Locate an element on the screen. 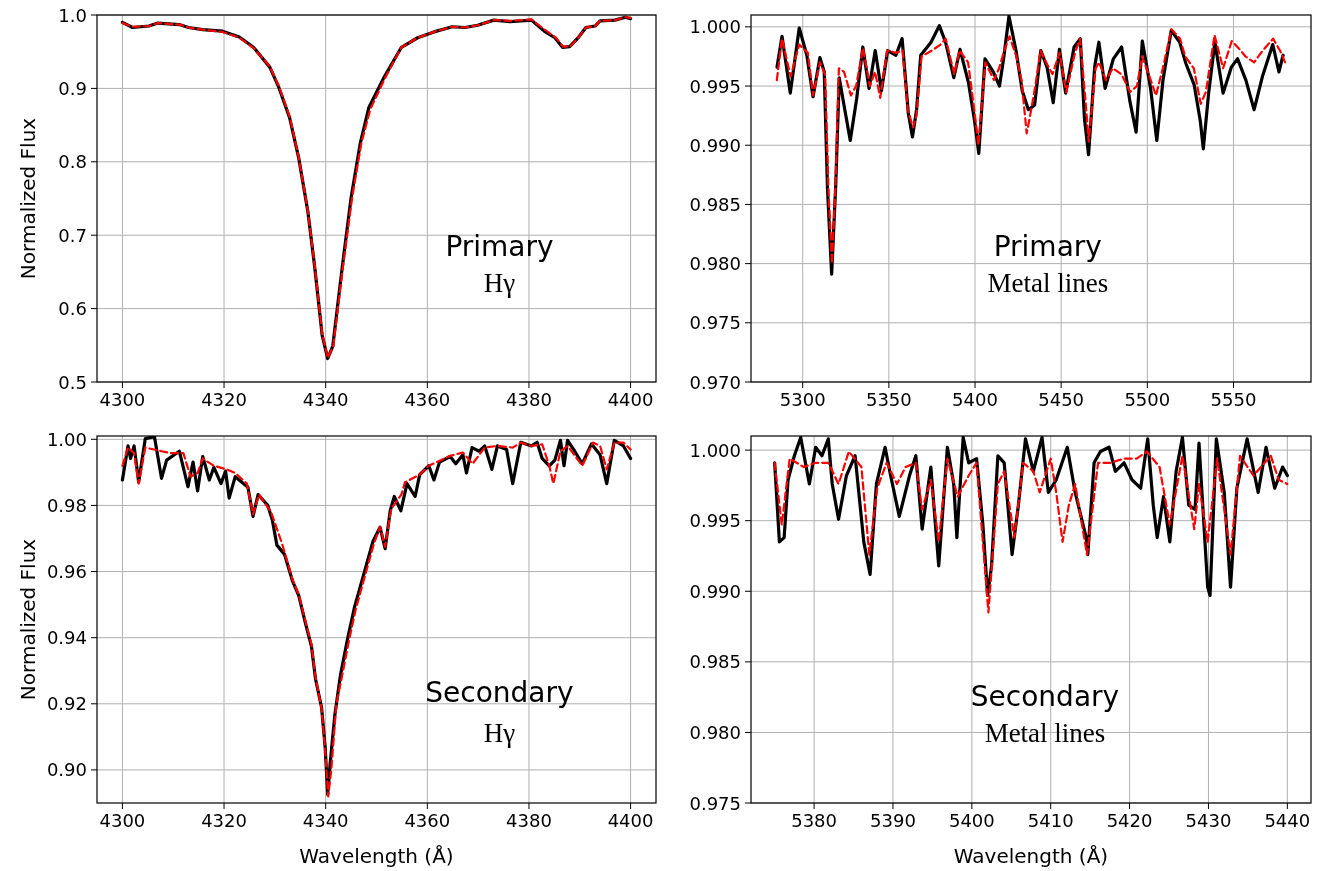 This screenshot has height=871, width=1332. y-tick-label: 1.00 is located at coordinates (66, 439).